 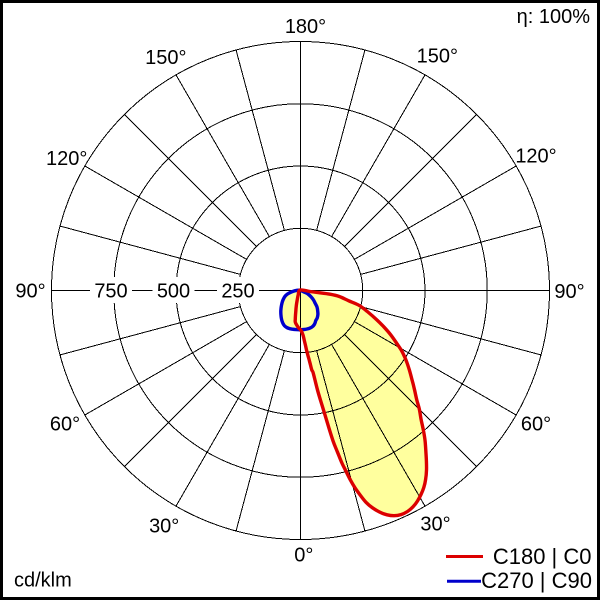 I want to click on svg-text: 0°, so click(x=303, y=555).